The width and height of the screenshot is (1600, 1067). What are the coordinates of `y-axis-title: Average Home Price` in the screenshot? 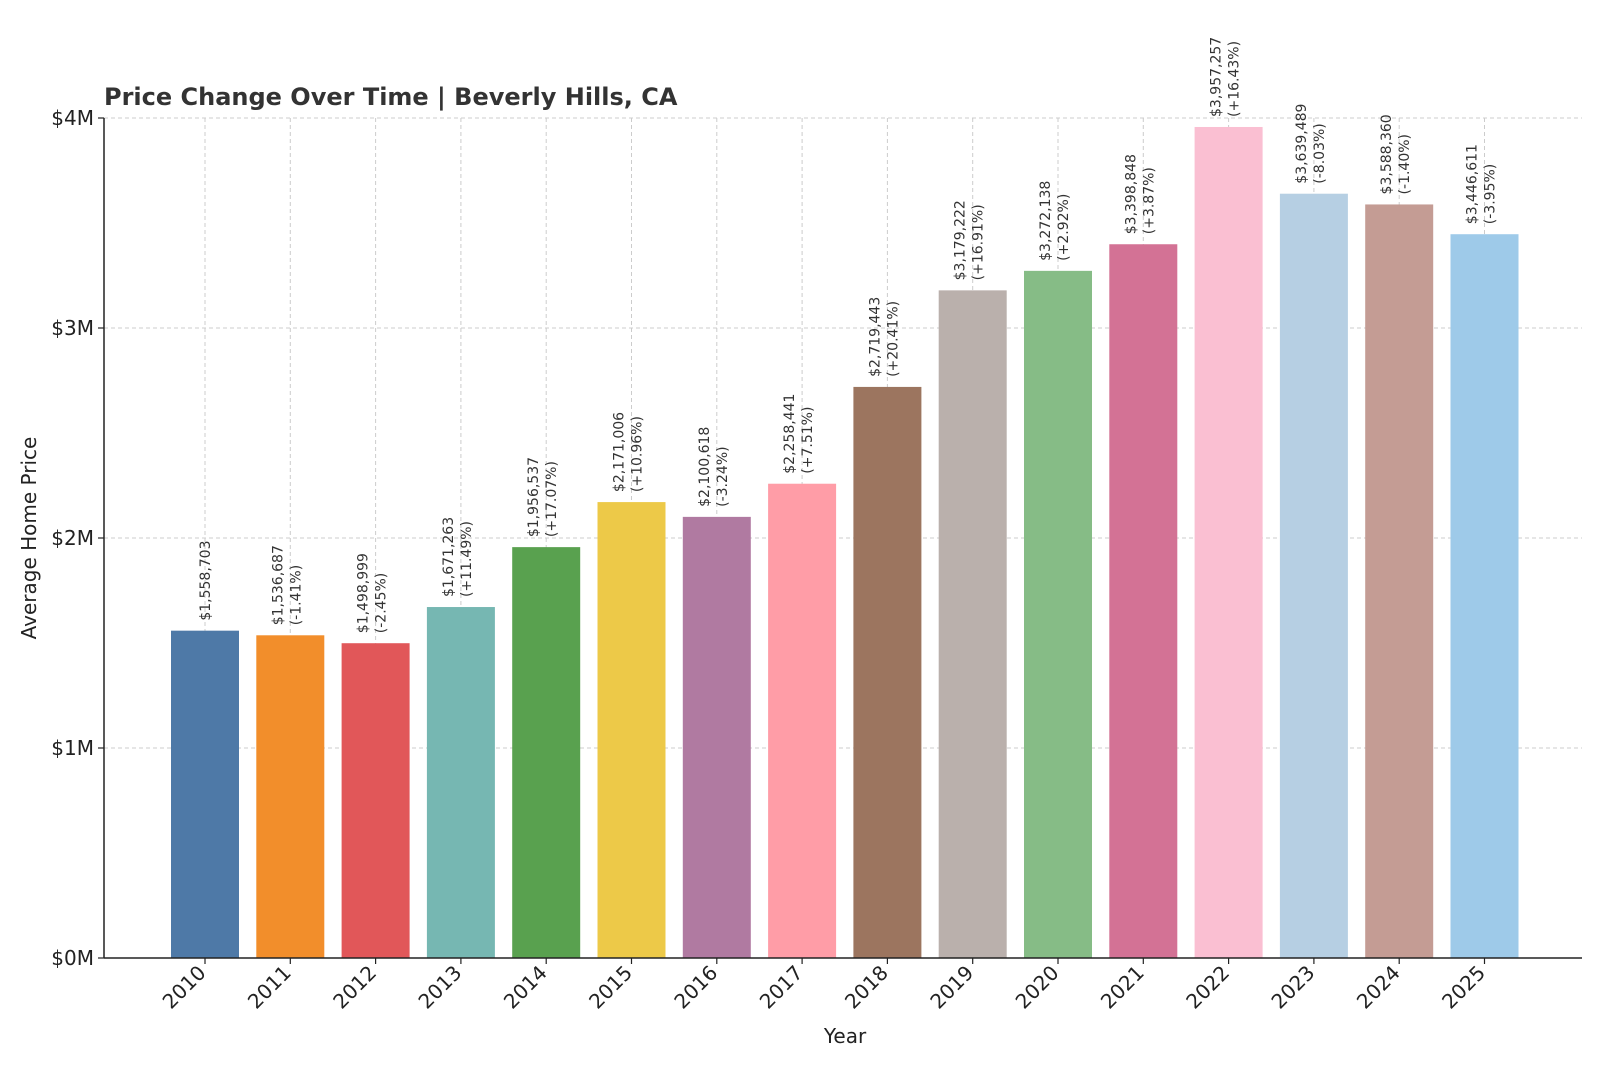 It's located at (29, 538).